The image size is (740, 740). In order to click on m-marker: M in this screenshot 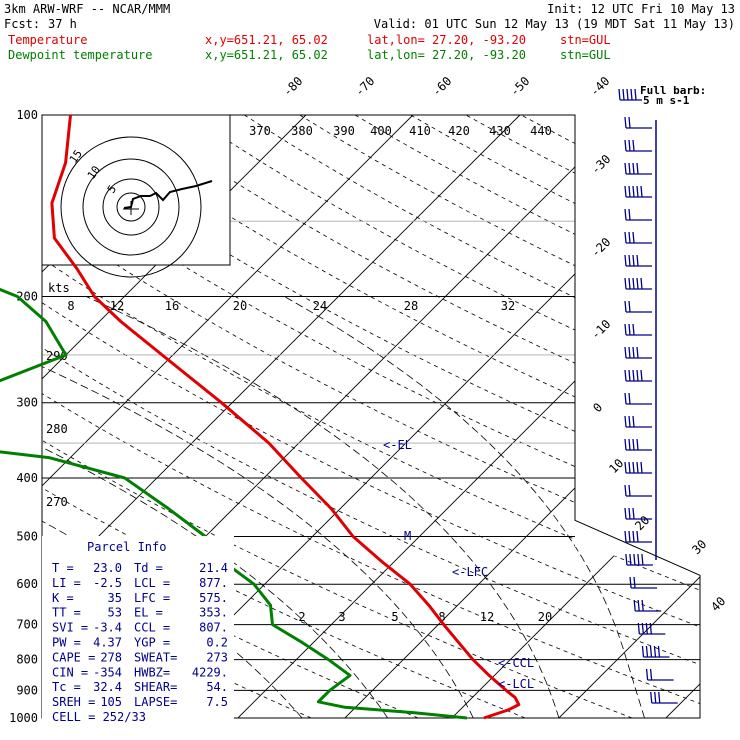, I will do `click(407, 536)`.